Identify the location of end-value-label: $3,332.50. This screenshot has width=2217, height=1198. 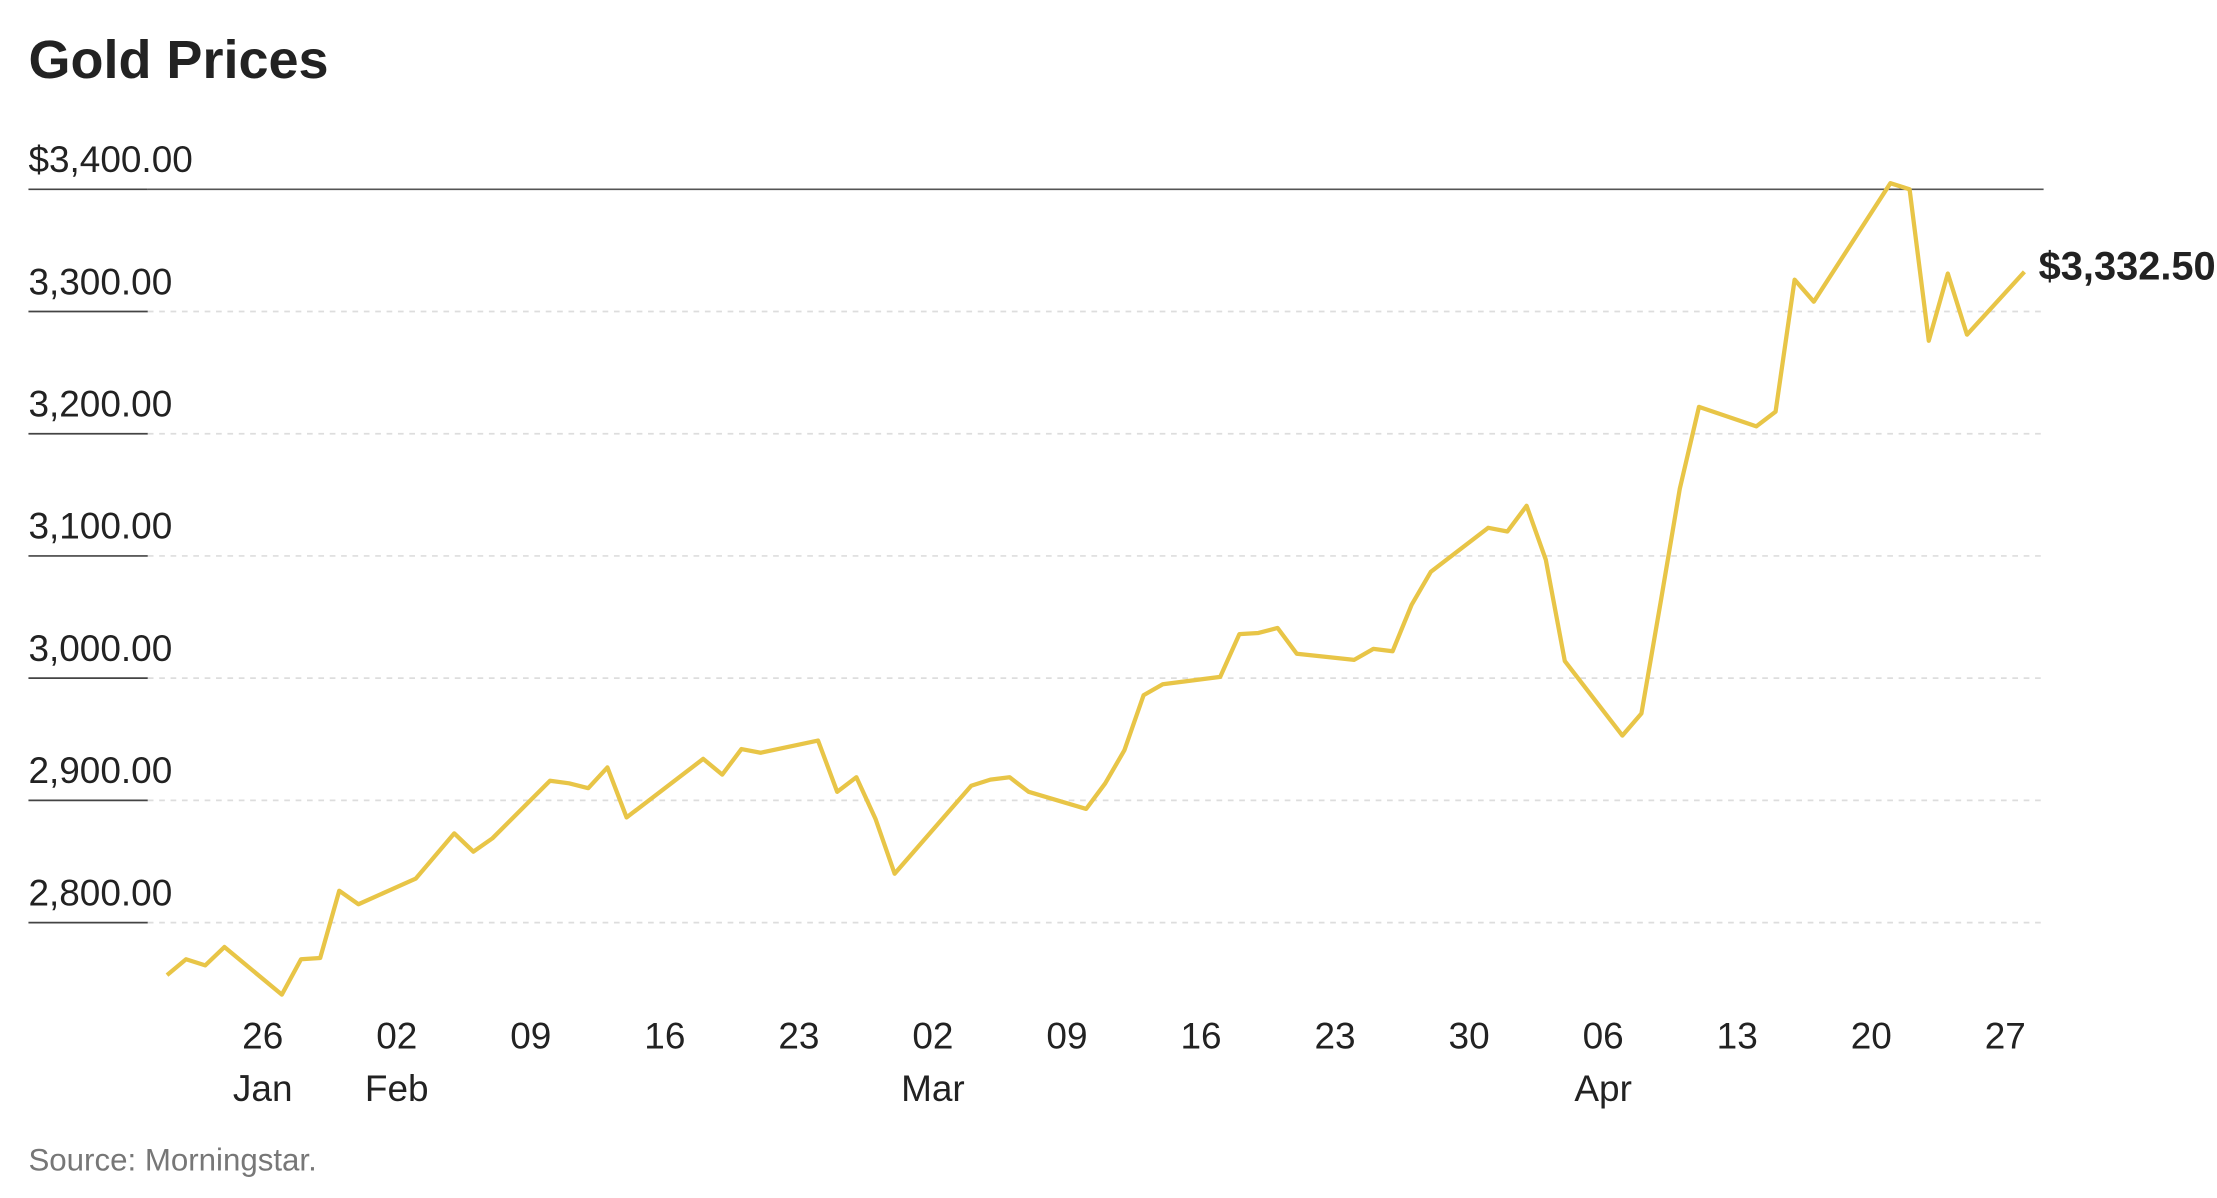
(2127, 266).